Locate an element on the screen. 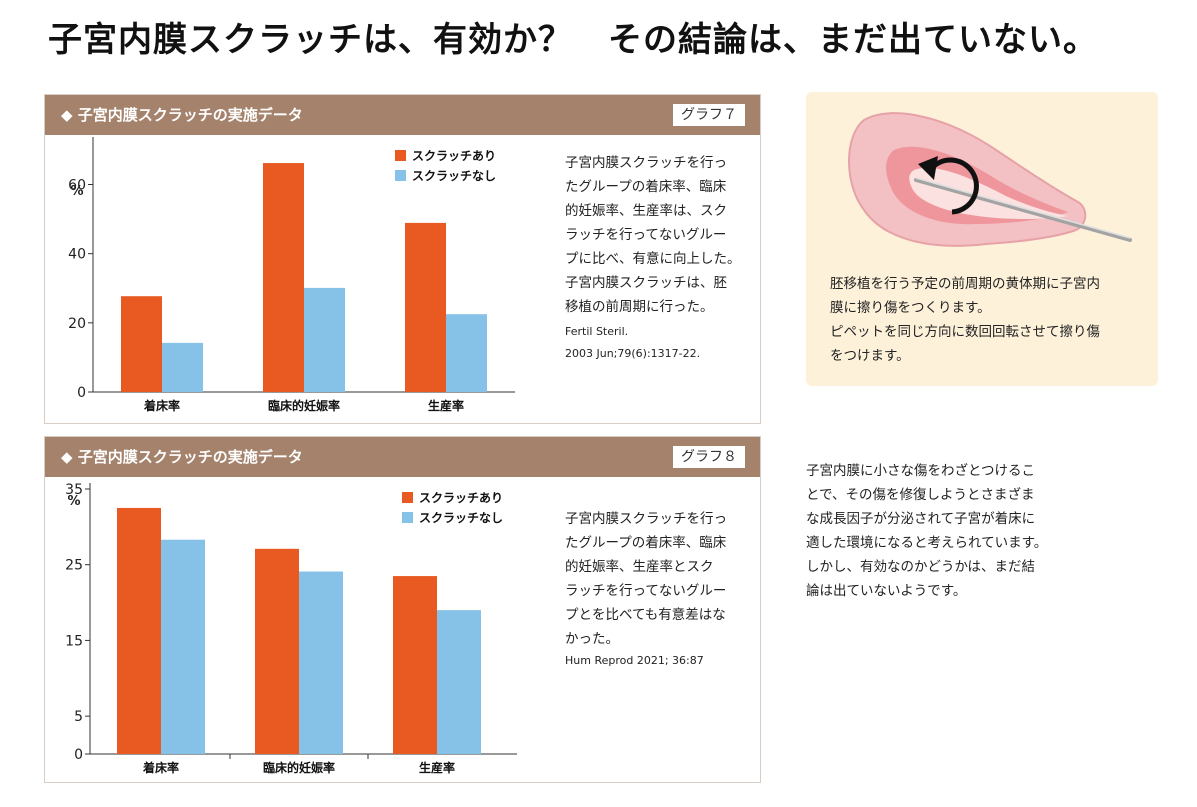  side-note-line: 論は出ていないようです。 is located at coordinates (886, 591).